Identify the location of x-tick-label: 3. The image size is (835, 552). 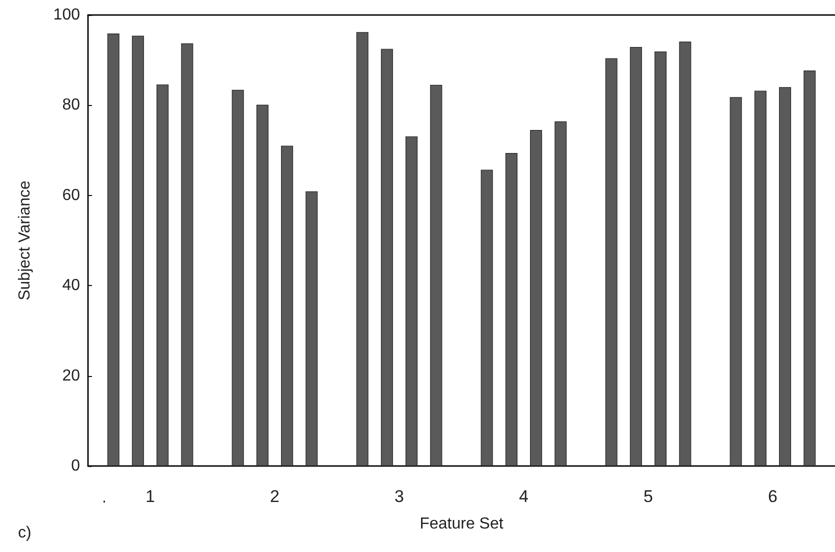
(399, 496).